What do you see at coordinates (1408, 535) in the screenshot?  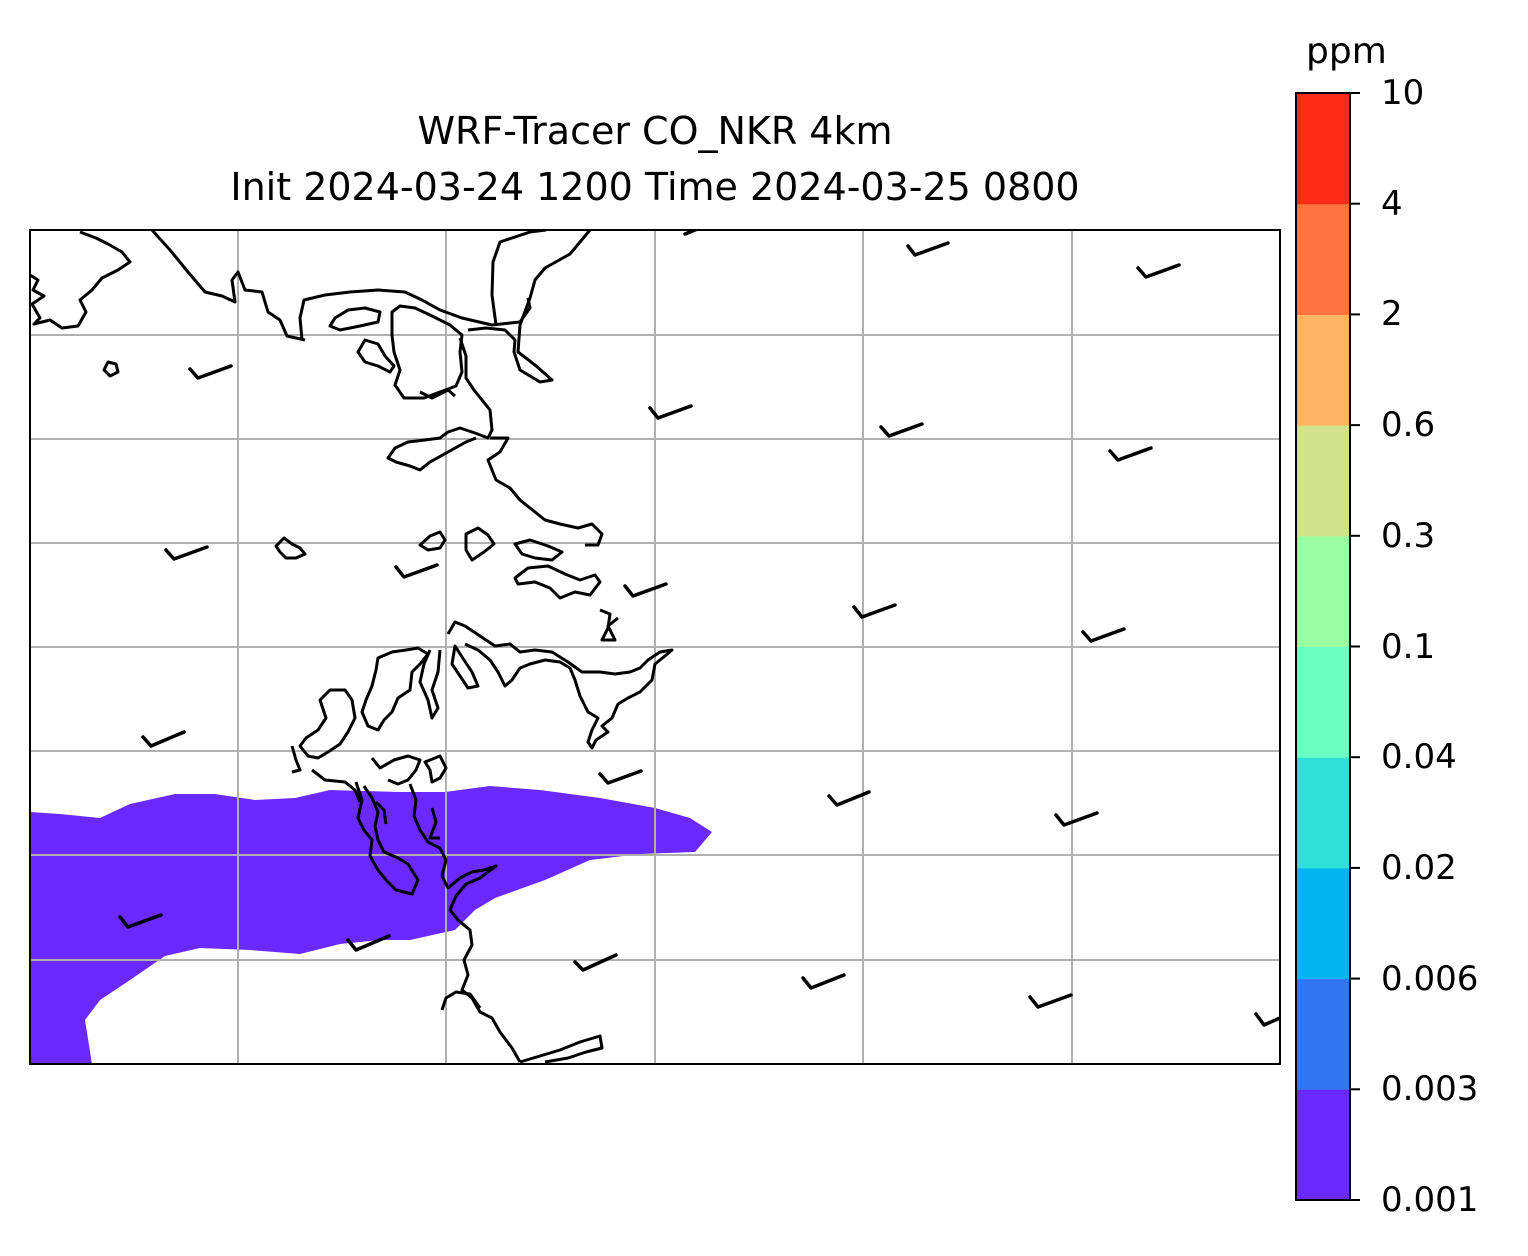 I see `colorbar-tick-label: 0.3` at bounding box center [1408, 535].